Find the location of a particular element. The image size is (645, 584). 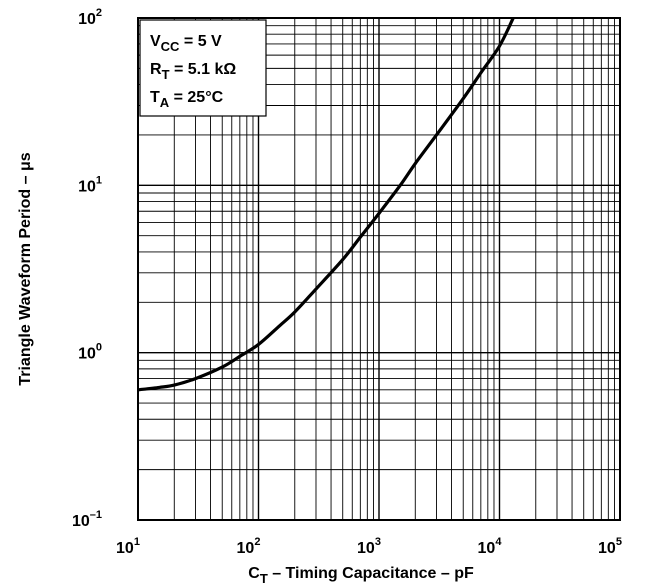

condition-value: = 5 V is located at coordinates (200, 41).